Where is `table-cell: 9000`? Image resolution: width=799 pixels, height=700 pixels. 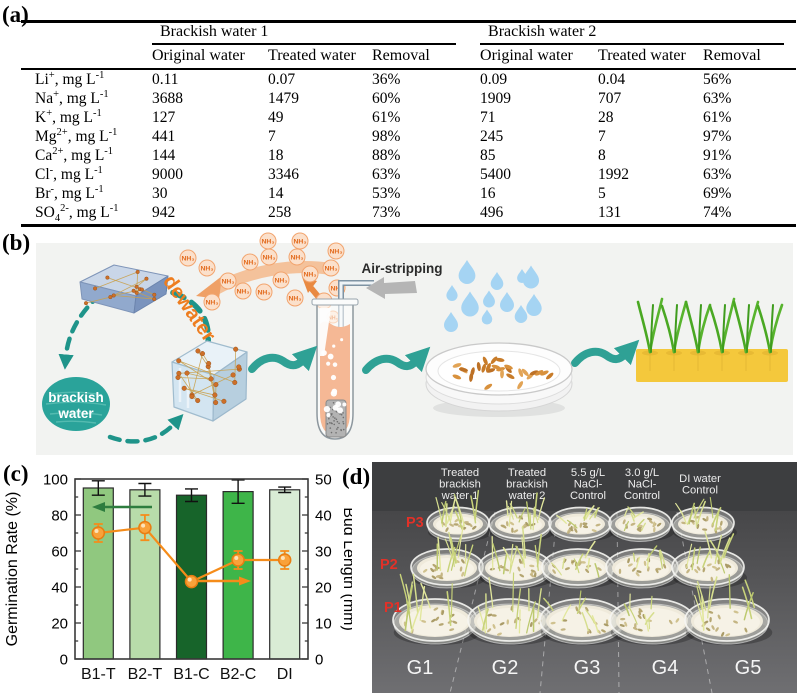 table-cell: 9000 is located at coordinates (167, 174).